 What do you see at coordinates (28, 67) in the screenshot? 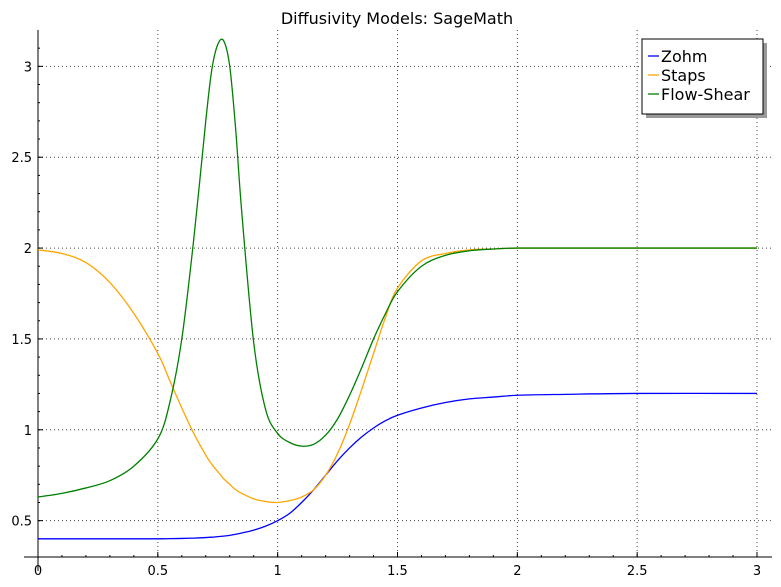
I see `y-tick-label: 3` at bounding box center [28, 67].